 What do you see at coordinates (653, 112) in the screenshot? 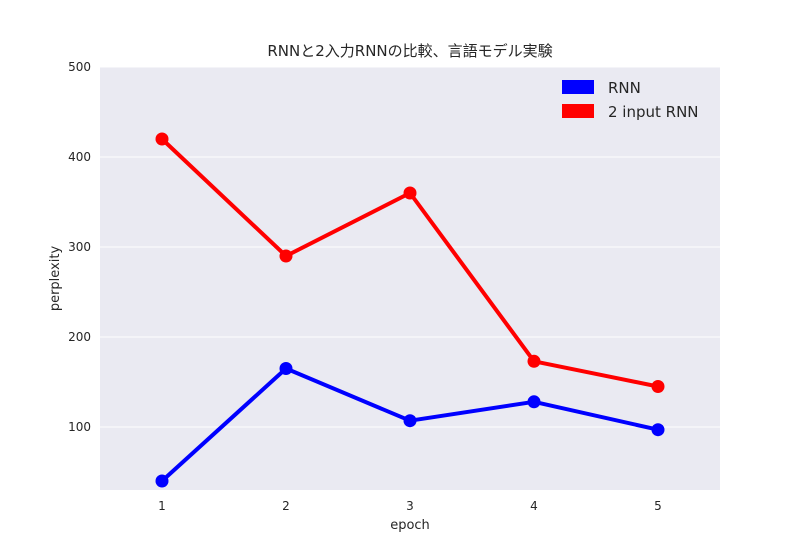
I see `legend-label: 2 input RNN` at bounding box center [653, 112].